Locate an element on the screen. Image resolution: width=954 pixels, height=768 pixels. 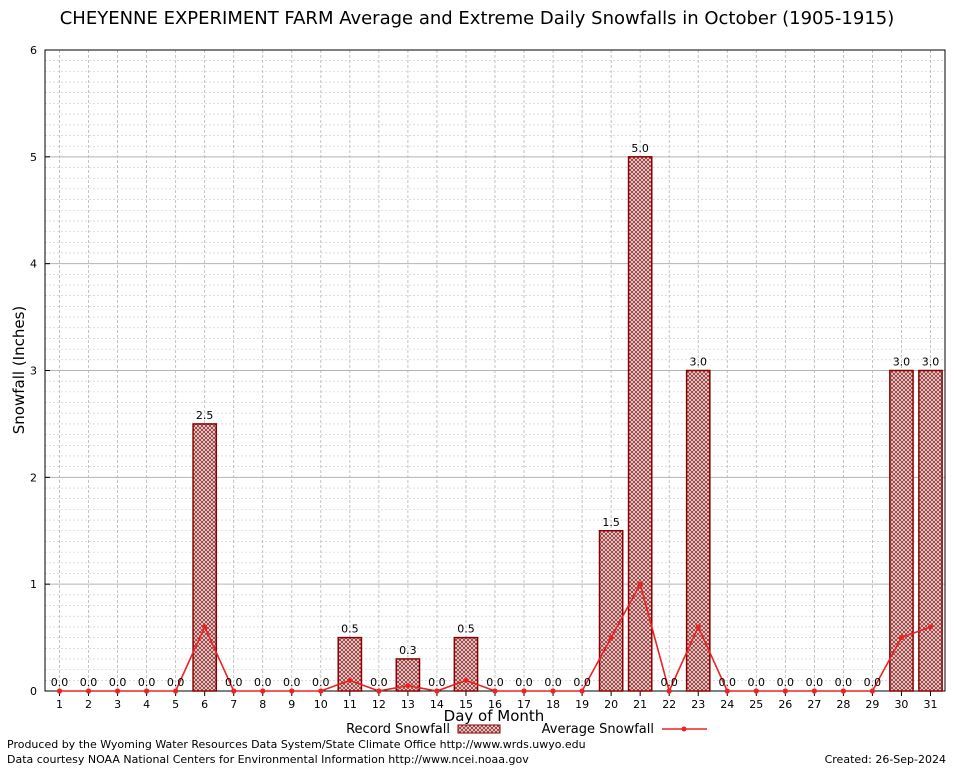
data-label-day-8: 0.0 is located at coordinates (263, 682).